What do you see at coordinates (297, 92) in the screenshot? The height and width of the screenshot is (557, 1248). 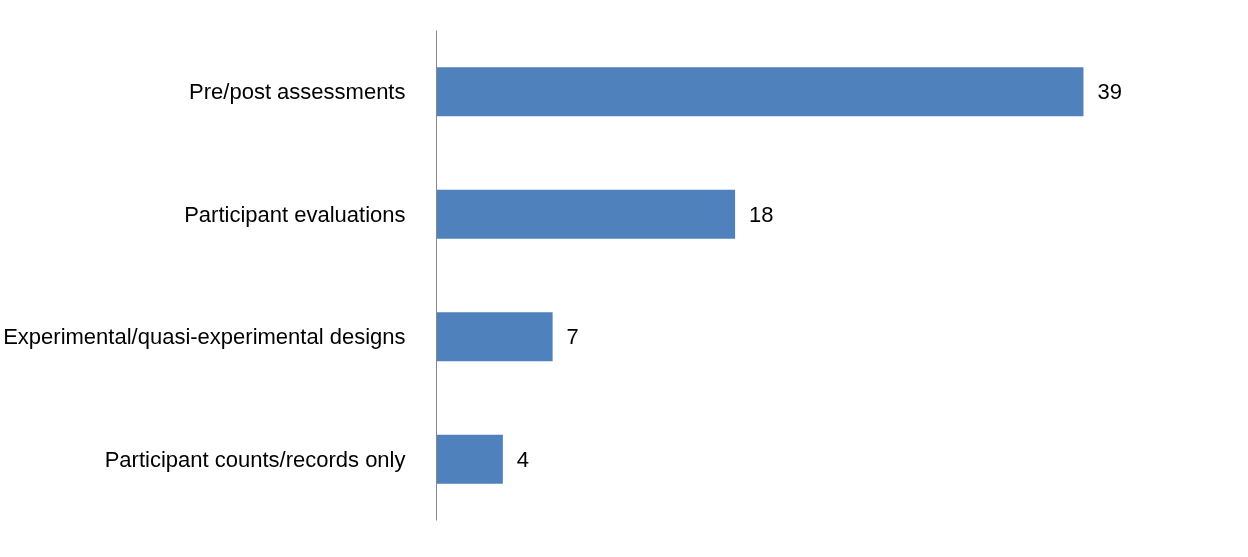 I see `y-tick-label: Pre/post assessments` at bounding box center [297, 92].